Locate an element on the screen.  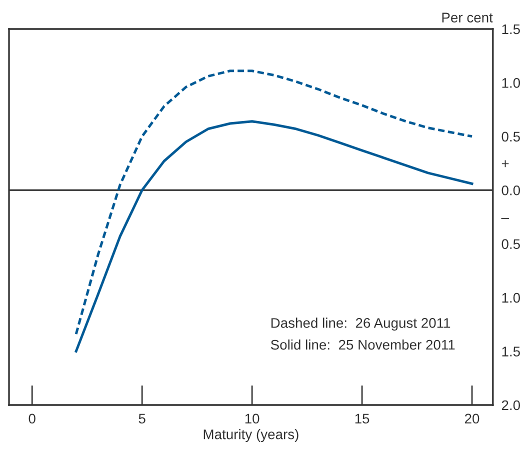
annotation: Dashed line: 26 August 2011 is located at coordinates (360, 324).